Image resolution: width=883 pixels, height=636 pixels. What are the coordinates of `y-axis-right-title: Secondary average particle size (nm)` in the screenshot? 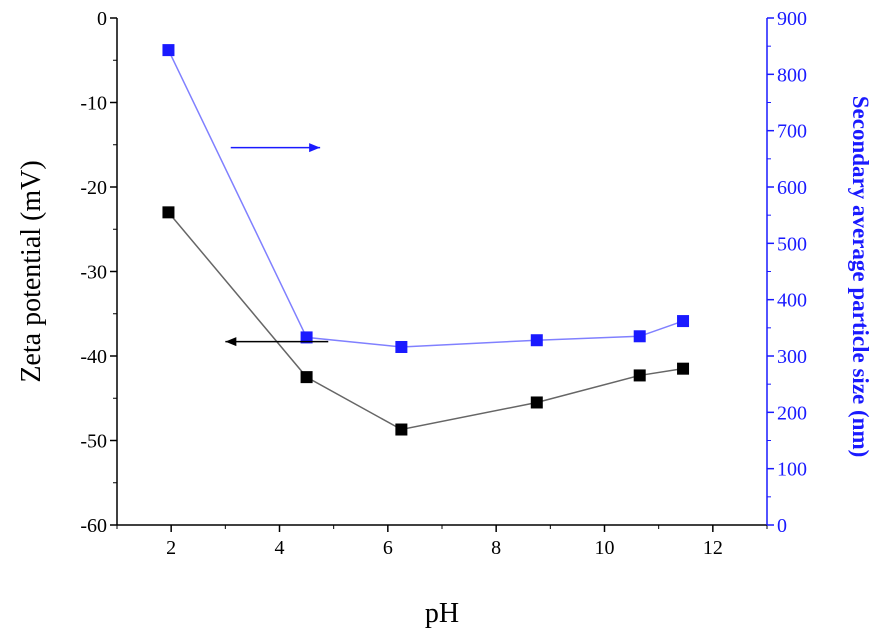 It's located at (860, 277).